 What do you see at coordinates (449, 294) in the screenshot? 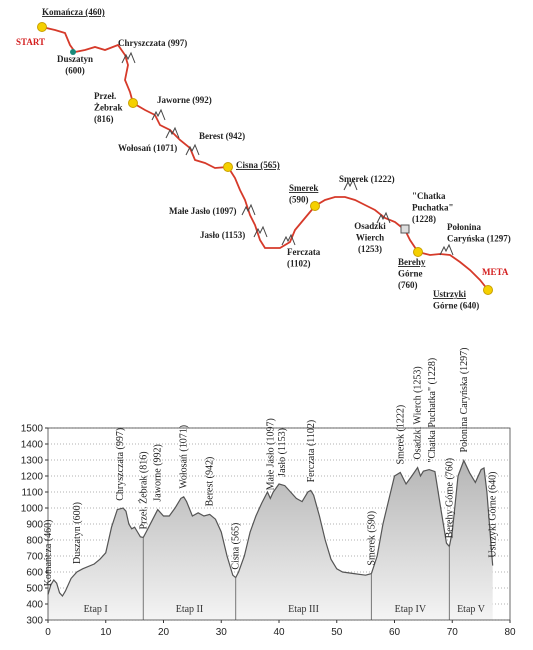
I see `place-label: Ustrzyki` at bounding box center [449, 294].